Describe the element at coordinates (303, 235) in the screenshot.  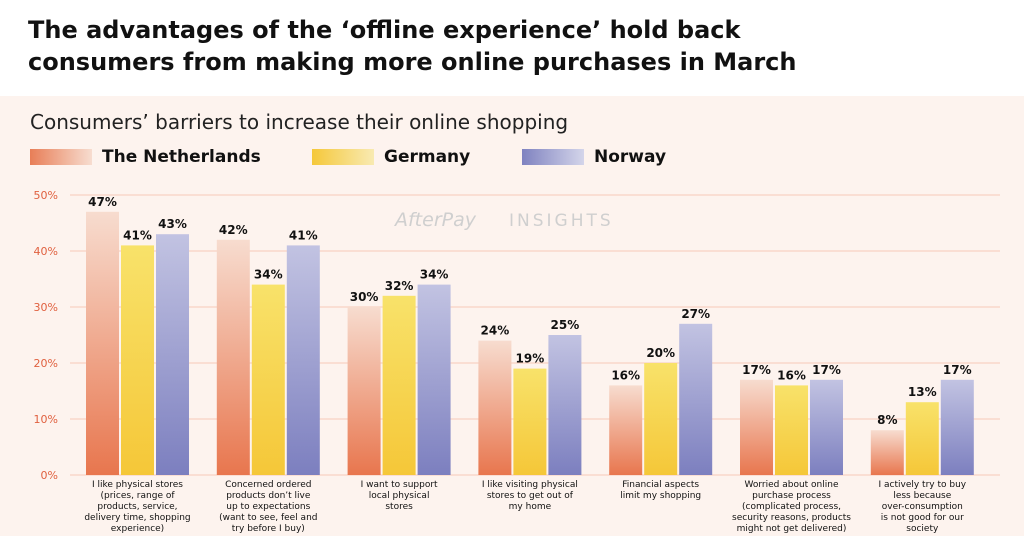
I see `data-label-norway-1: 41%` at that location.